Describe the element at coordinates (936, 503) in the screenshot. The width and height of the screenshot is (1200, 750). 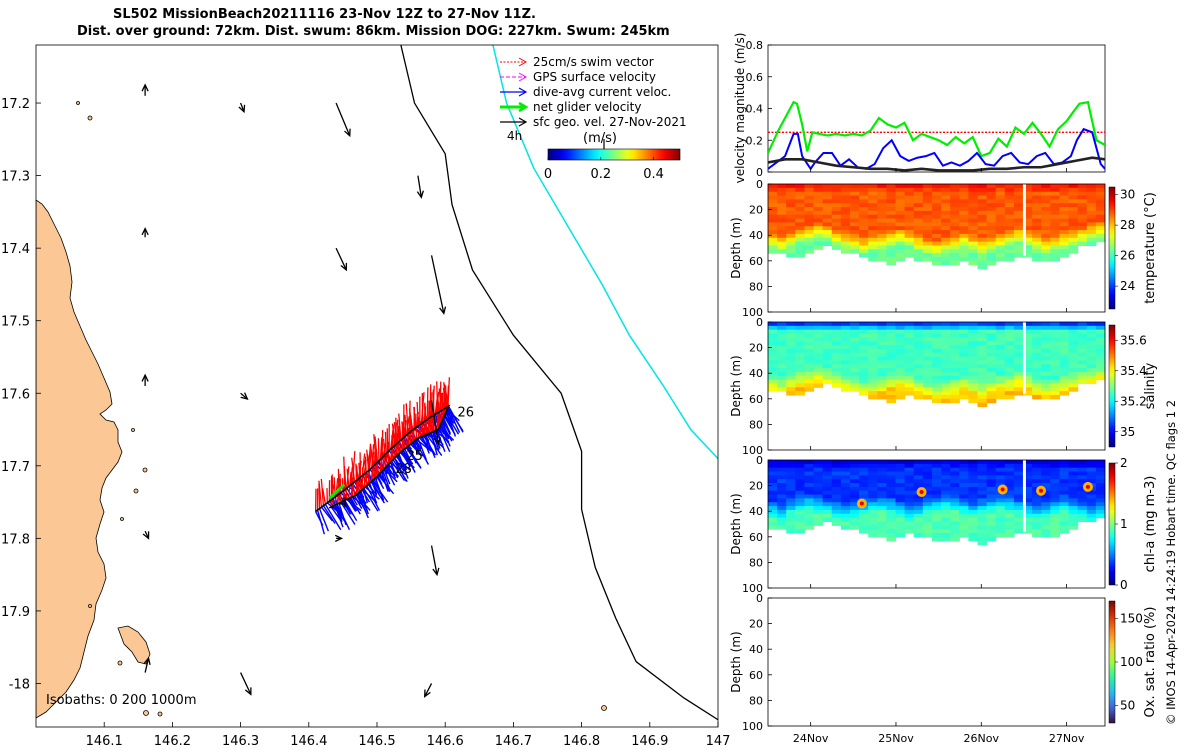
I see `section-data` at that location.